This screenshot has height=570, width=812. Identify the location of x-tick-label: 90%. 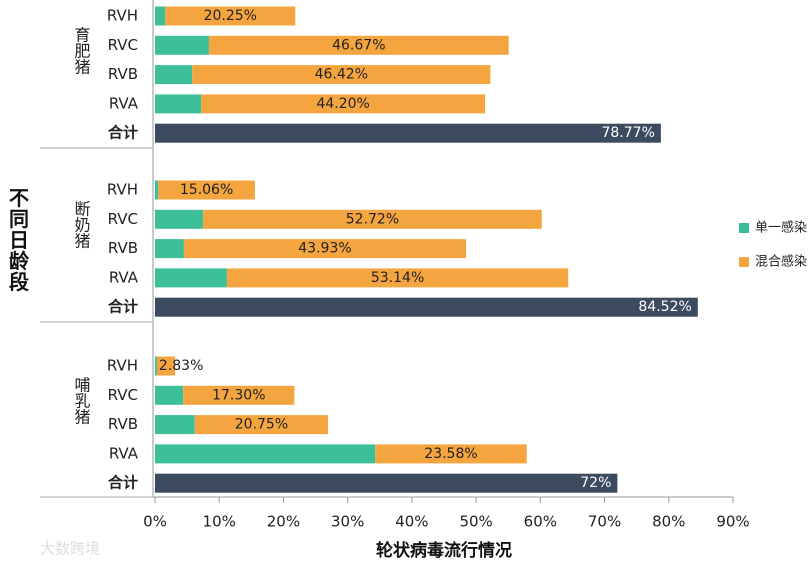
(732, 522).